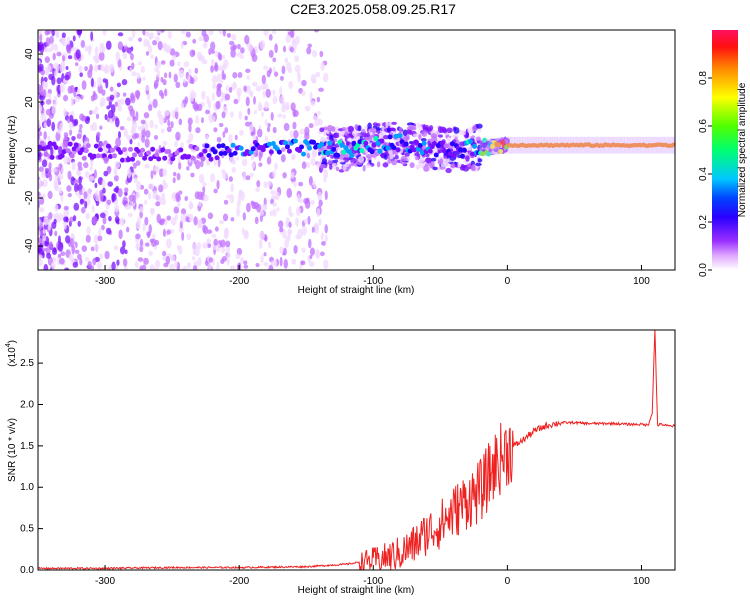 Image resolution: width=750 pixels, height=600 pixels. Describe the element at coordinates (703, 126) in the screenshot. I see `colorbar-tick-label: 0.6` at that location.